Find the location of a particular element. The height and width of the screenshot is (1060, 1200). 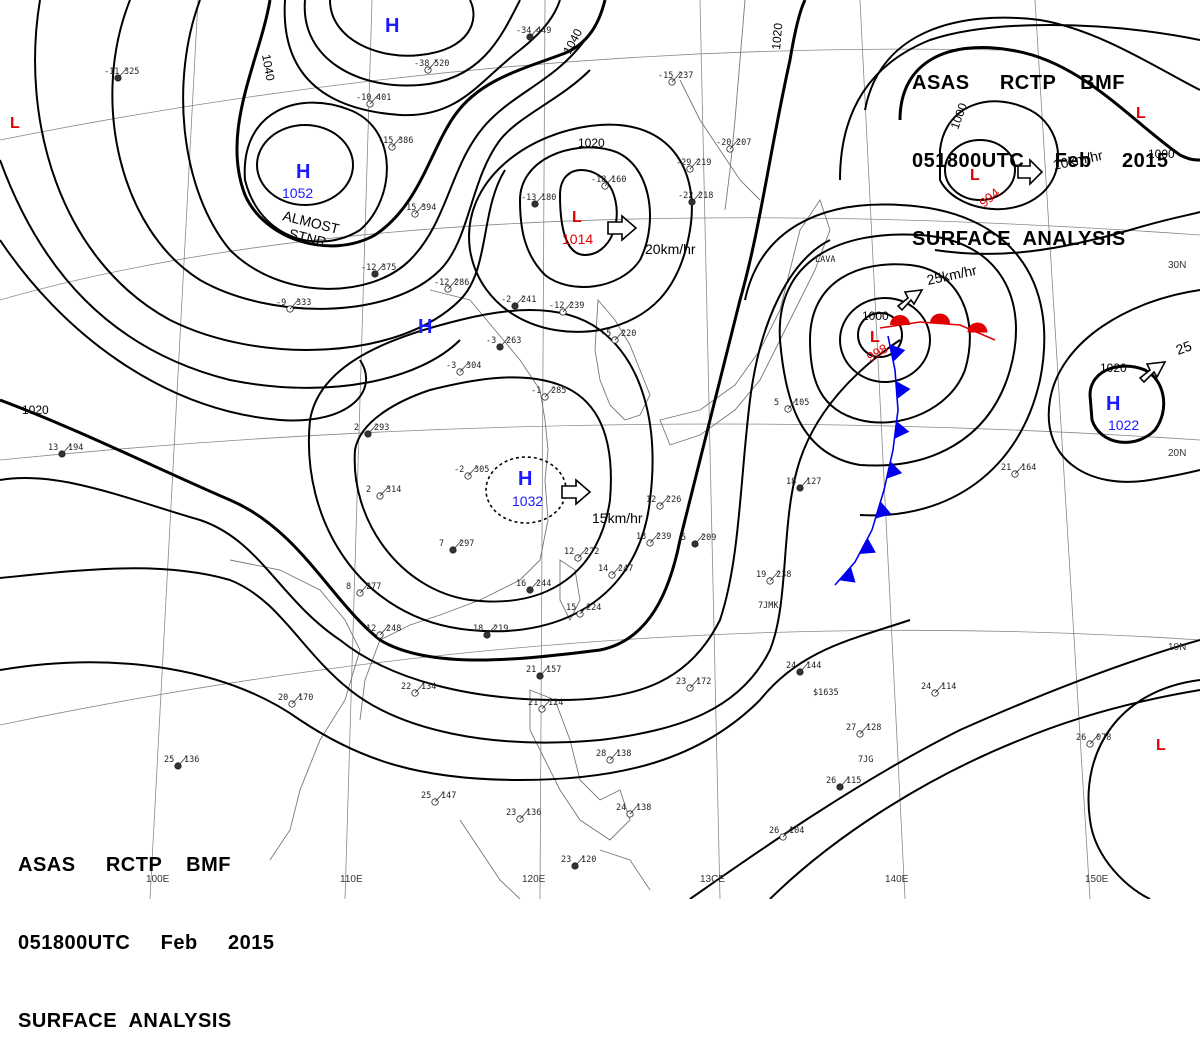

station-pressure: 220 is located at coordinates (628, 334).